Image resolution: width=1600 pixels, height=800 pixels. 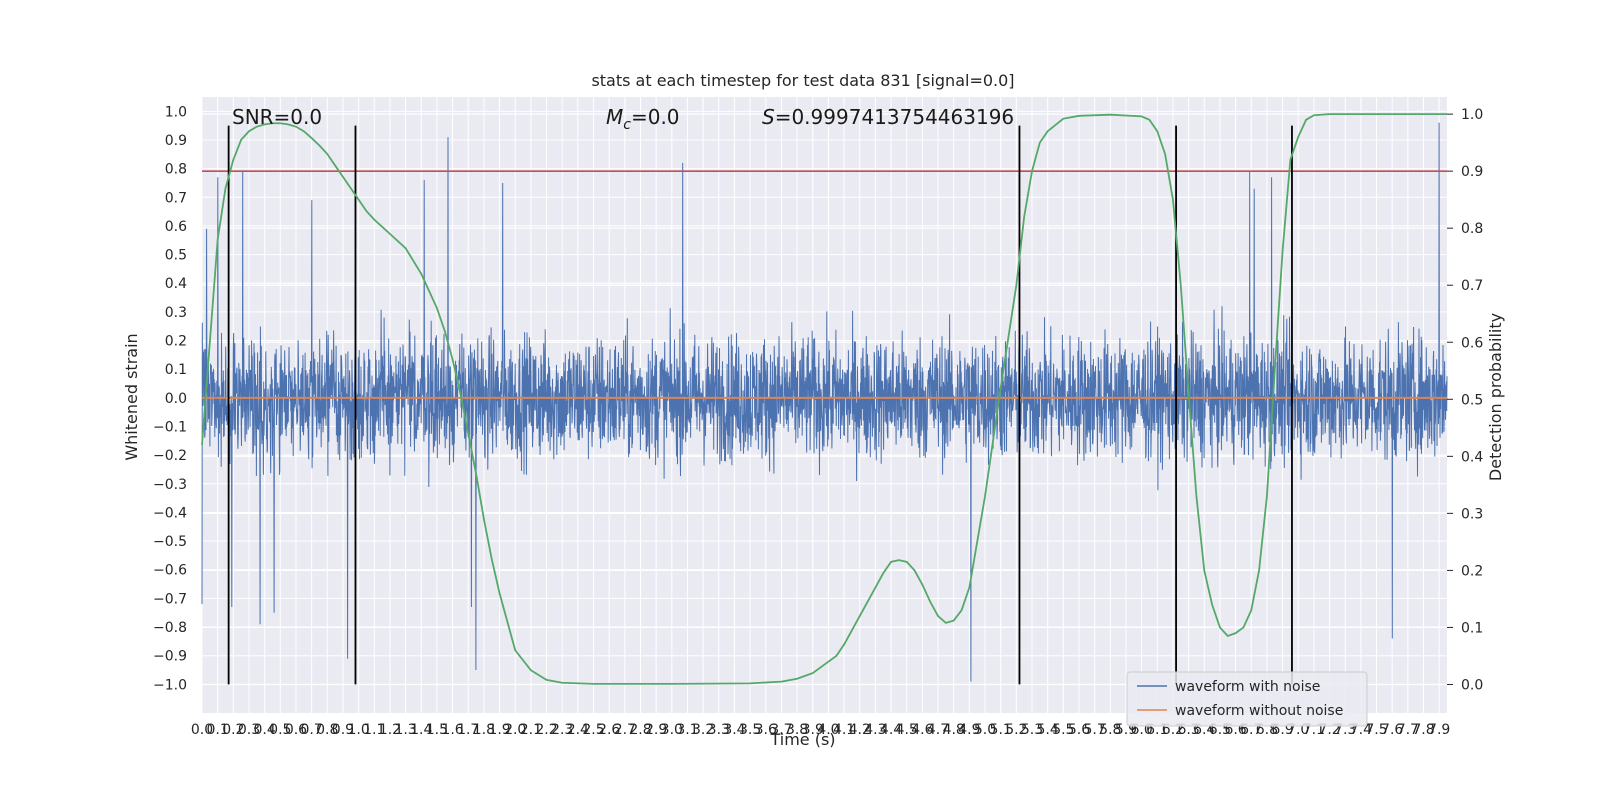 I want to click on x-tick-label: 3.7, so click(x=781, y=730).